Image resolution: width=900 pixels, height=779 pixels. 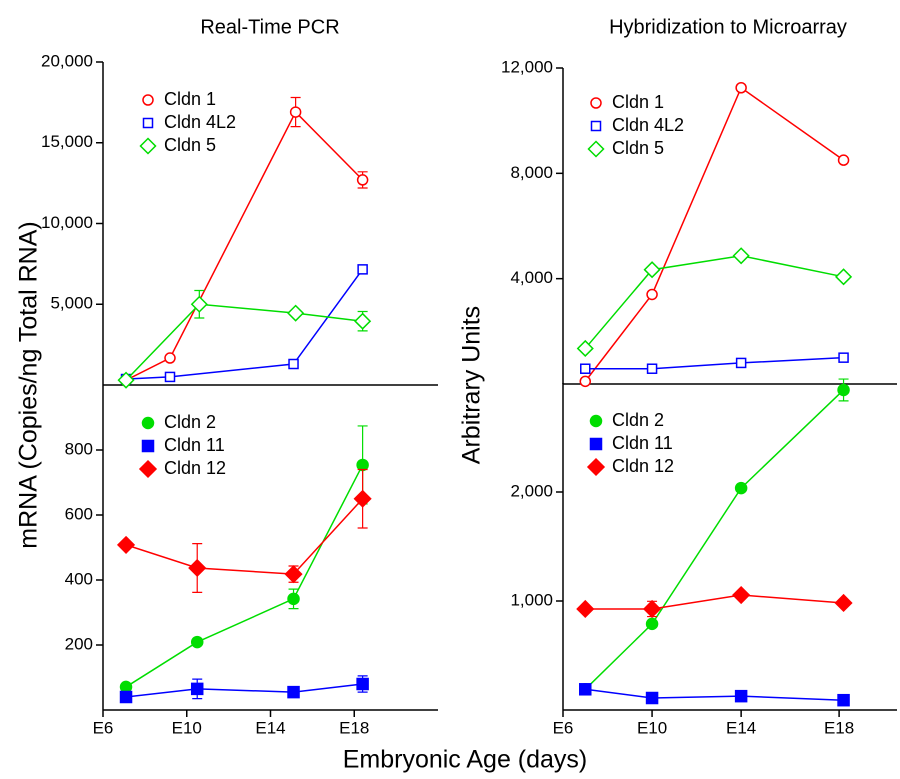 What do you see at coordinates (79, 643) in the screenshot?
I see `y-tick-label: 200` at bounding box center [79, 643].